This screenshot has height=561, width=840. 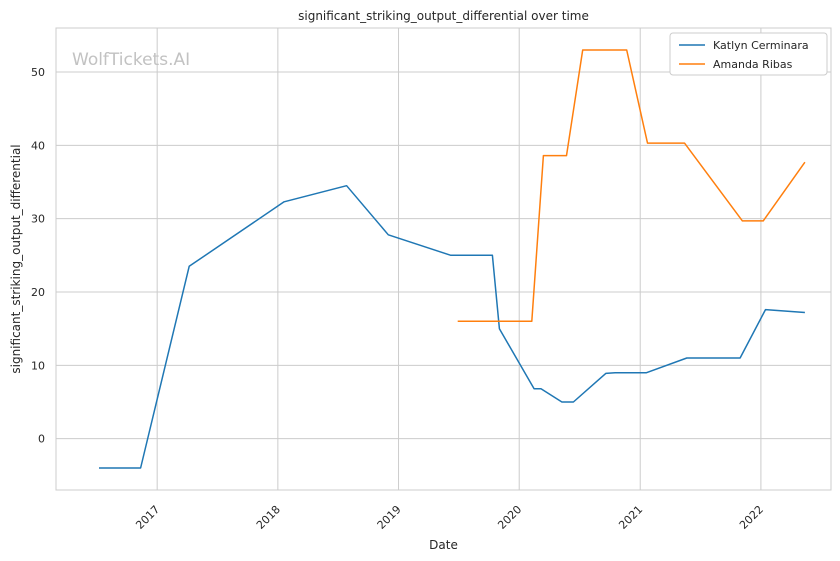 I want to click on y-tick-labels: 0 10 20 30 40 50, so click(x=38, y=256).